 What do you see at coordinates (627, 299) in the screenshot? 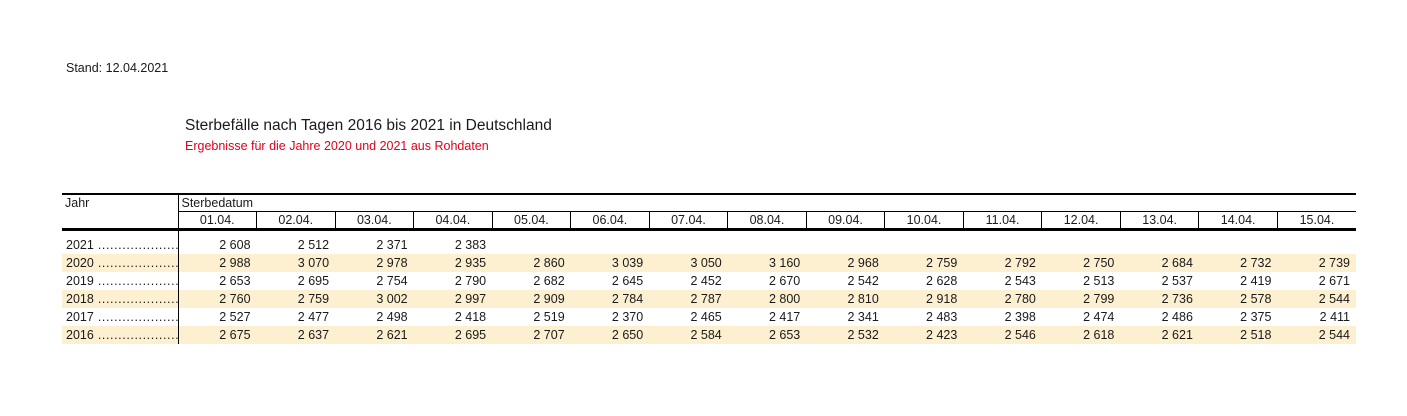
I see `value-cell: 2 784` at bounding box center [627, 299].